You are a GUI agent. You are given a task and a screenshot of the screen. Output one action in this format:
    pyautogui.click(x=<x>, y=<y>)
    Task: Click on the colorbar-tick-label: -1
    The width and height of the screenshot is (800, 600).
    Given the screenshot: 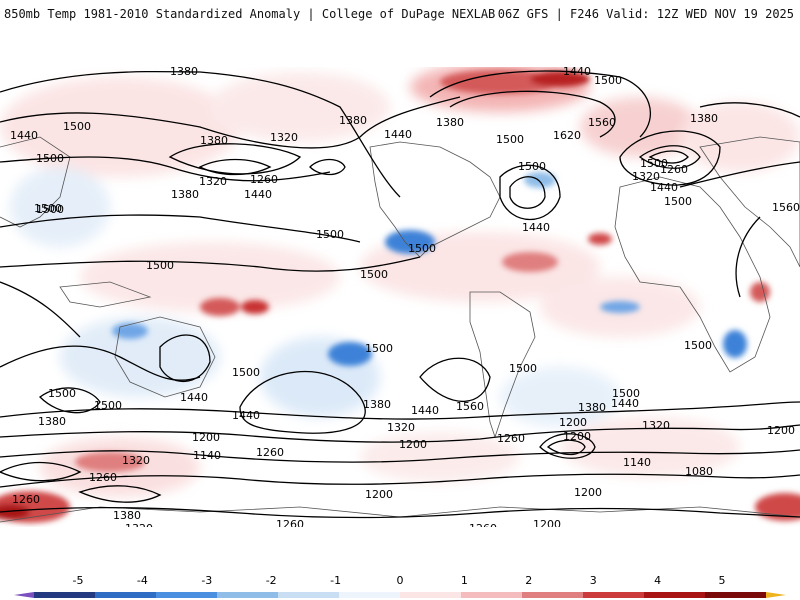 What is the action you would take?
    pyautogui.click(x=335, y=580)
    